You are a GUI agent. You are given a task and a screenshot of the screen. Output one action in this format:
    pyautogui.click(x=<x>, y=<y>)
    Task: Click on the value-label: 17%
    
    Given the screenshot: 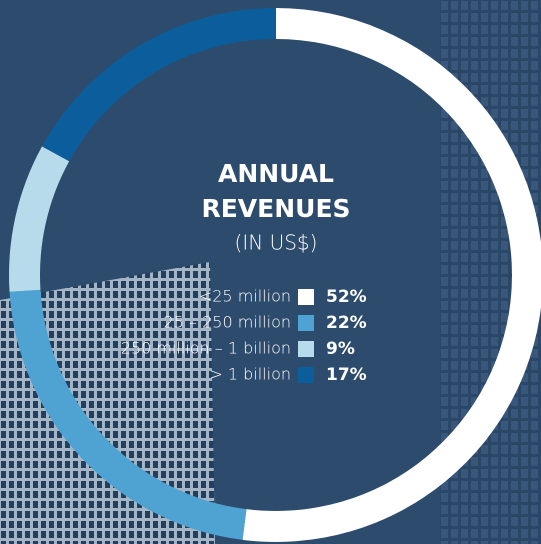 What is the action you would take?
    pyautogui.click(x=346, y=375)
    